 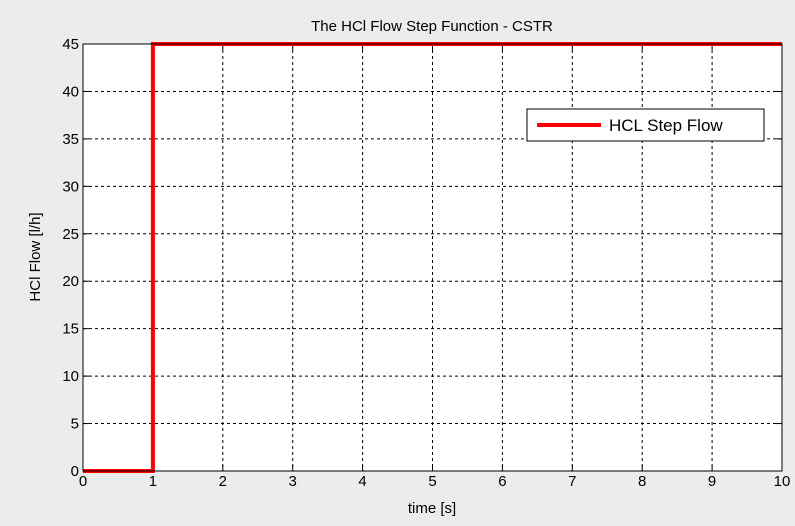 I want to click on x-tick-label: 5, so click(x=432, y=481).